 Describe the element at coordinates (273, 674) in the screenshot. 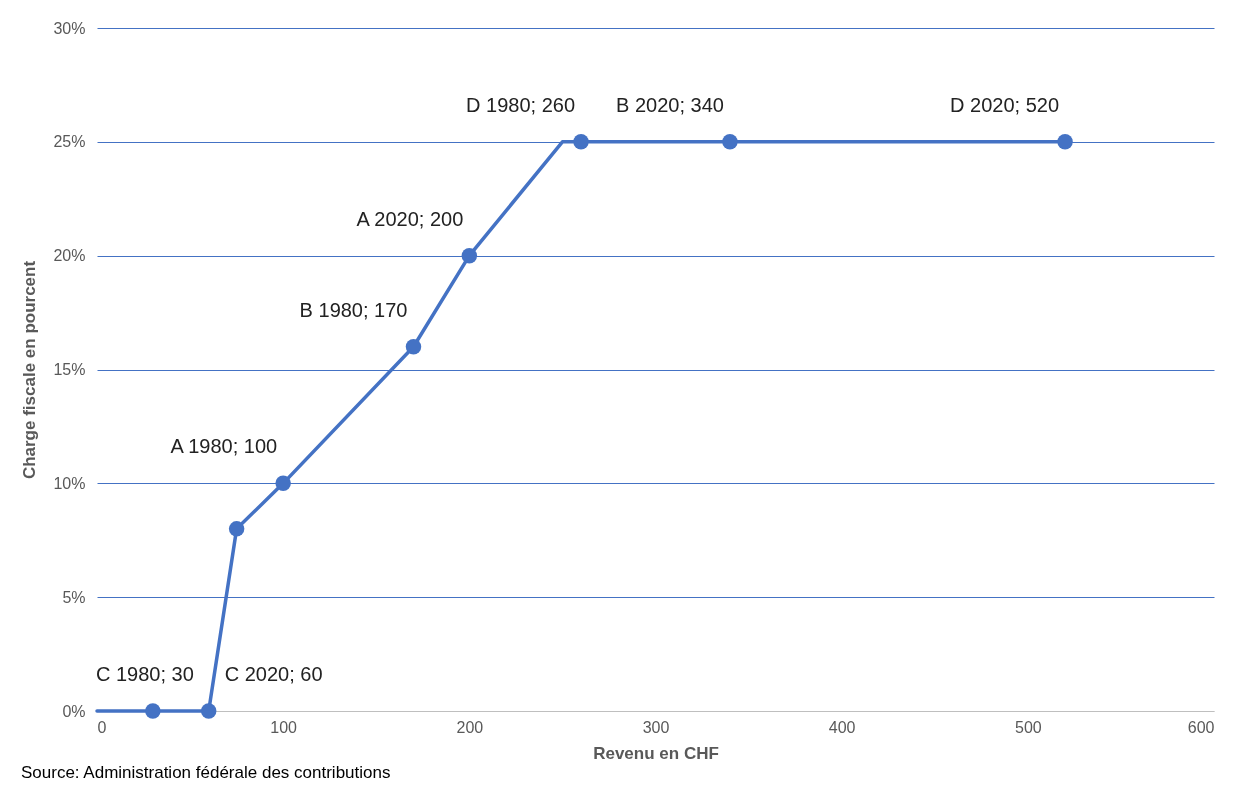

I see `annotation: C 2020; 60` at that location.